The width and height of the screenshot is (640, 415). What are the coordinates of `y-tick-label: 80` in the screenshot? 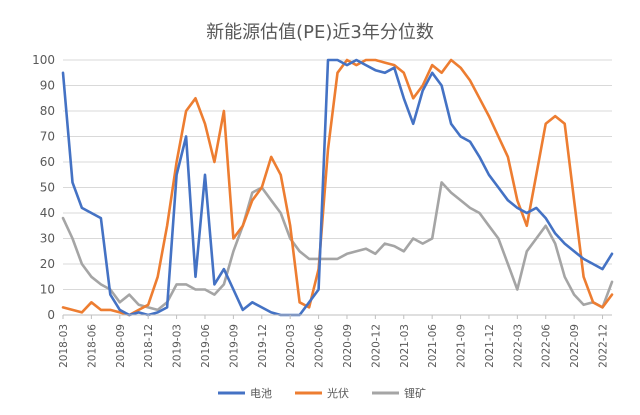 It's located at (47, 111).